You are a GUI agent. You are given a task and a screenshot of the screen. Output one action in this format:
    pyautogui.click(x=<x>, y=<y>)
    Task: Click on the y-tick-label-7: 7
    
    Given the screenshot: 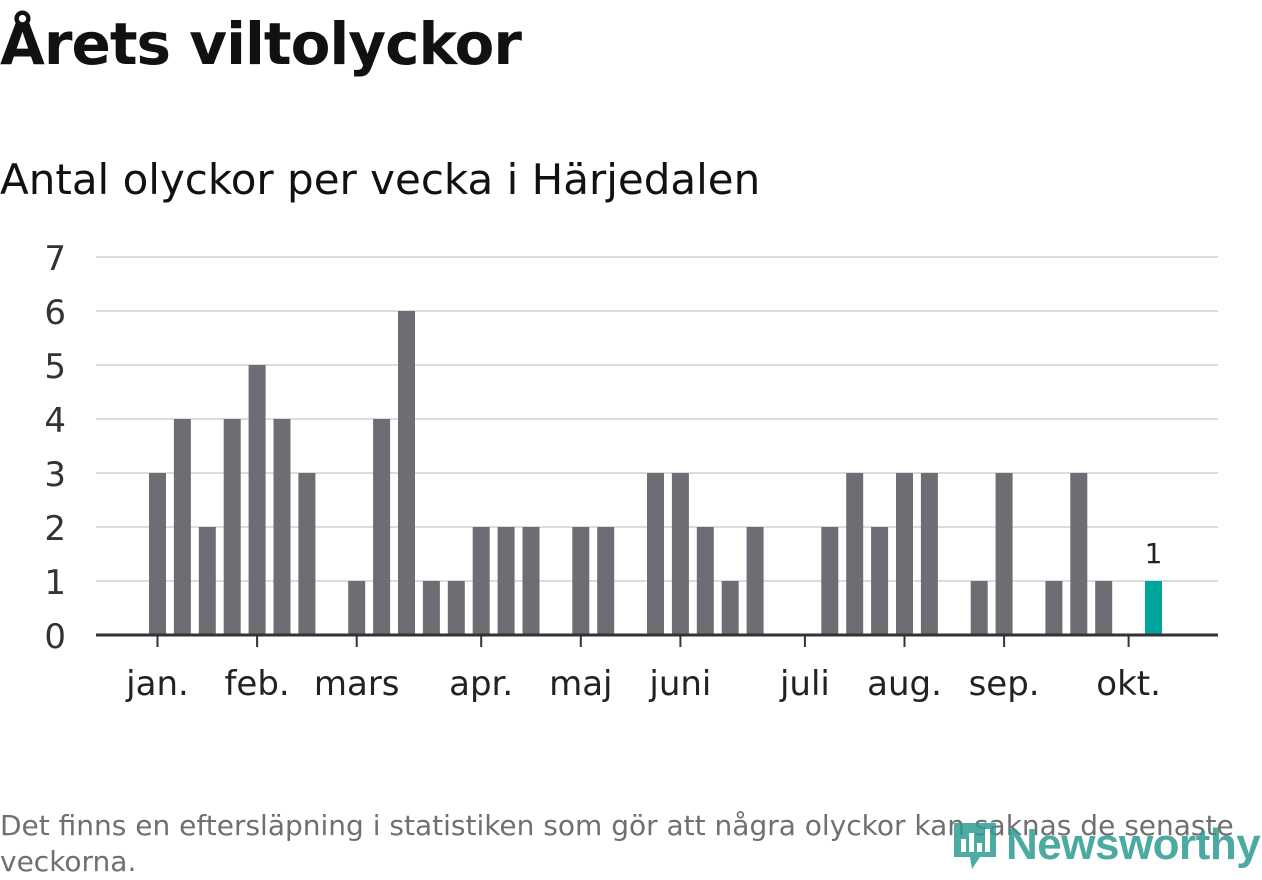 What is the action you would take?
    pyautogui.click(x=55, y=259)
    